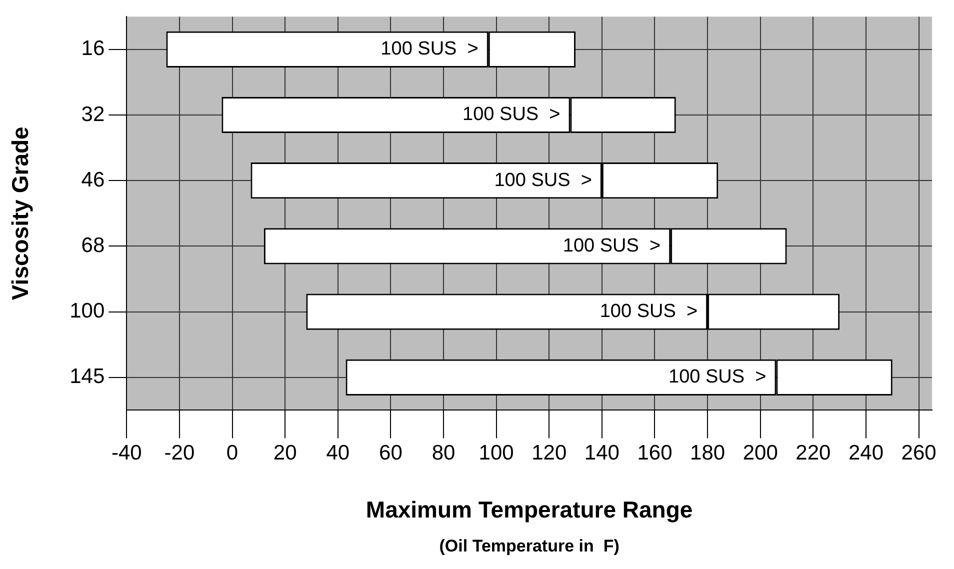 The width and height of the screenshot is (954, 569). Describe the element at coordinates (93, 48) in the screenshot. I see `y-tick-label: 16` at that location.